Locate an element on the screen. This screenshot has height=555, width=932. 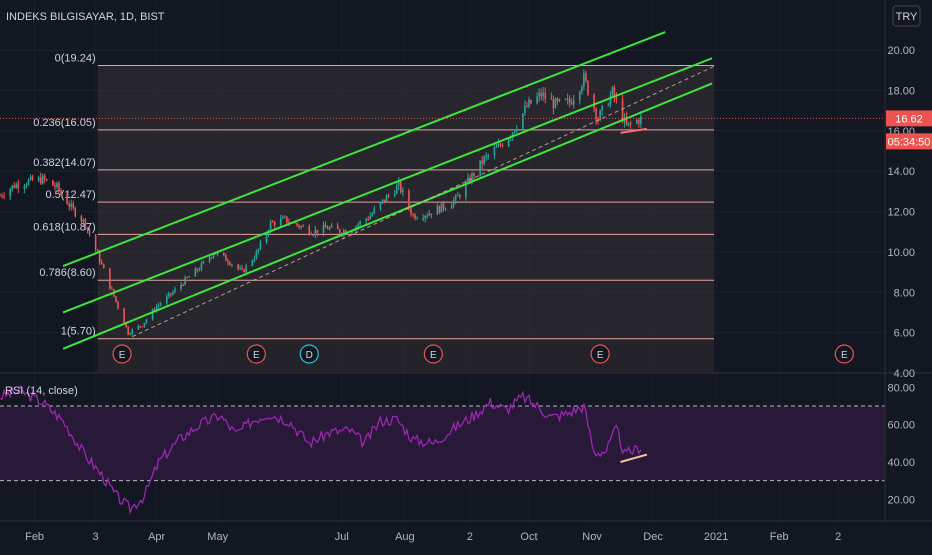
event-marker-label: D is located at coordinates (309, 355).